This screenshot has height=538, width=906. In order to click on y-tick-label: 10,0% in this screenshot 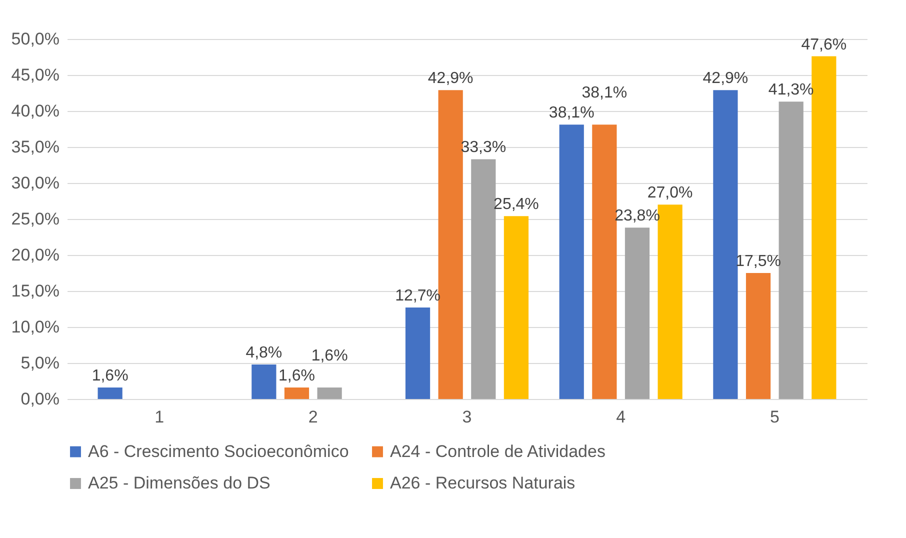, I will do `click(35, 327)`.